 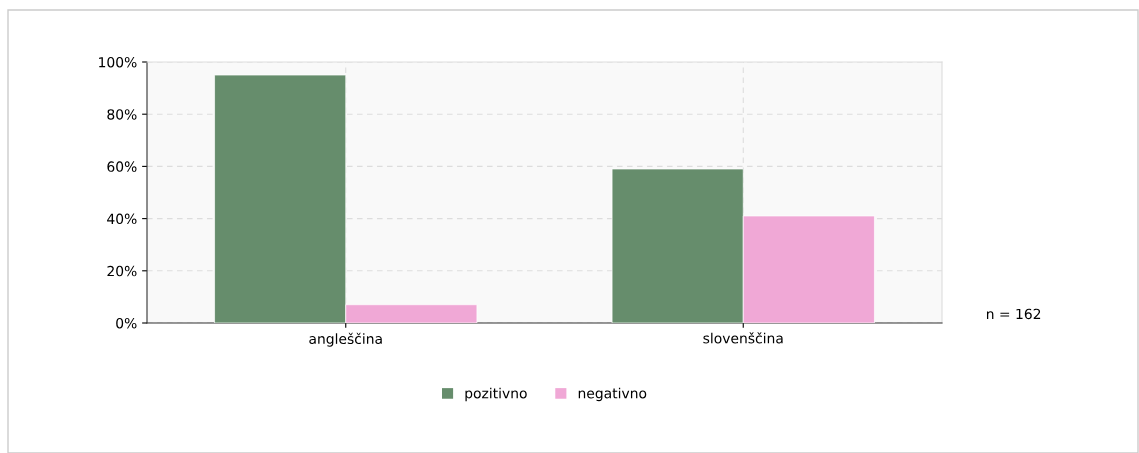 I want to click on y-tick-label: 40%, so click(x=122, y=219).